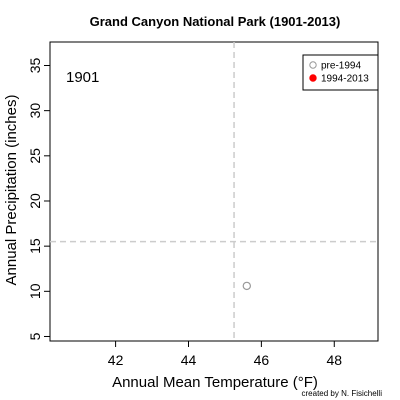 The image size is (400, 400). I want to click on credit-text: created by N. Fisichelli, so click(342, 393).